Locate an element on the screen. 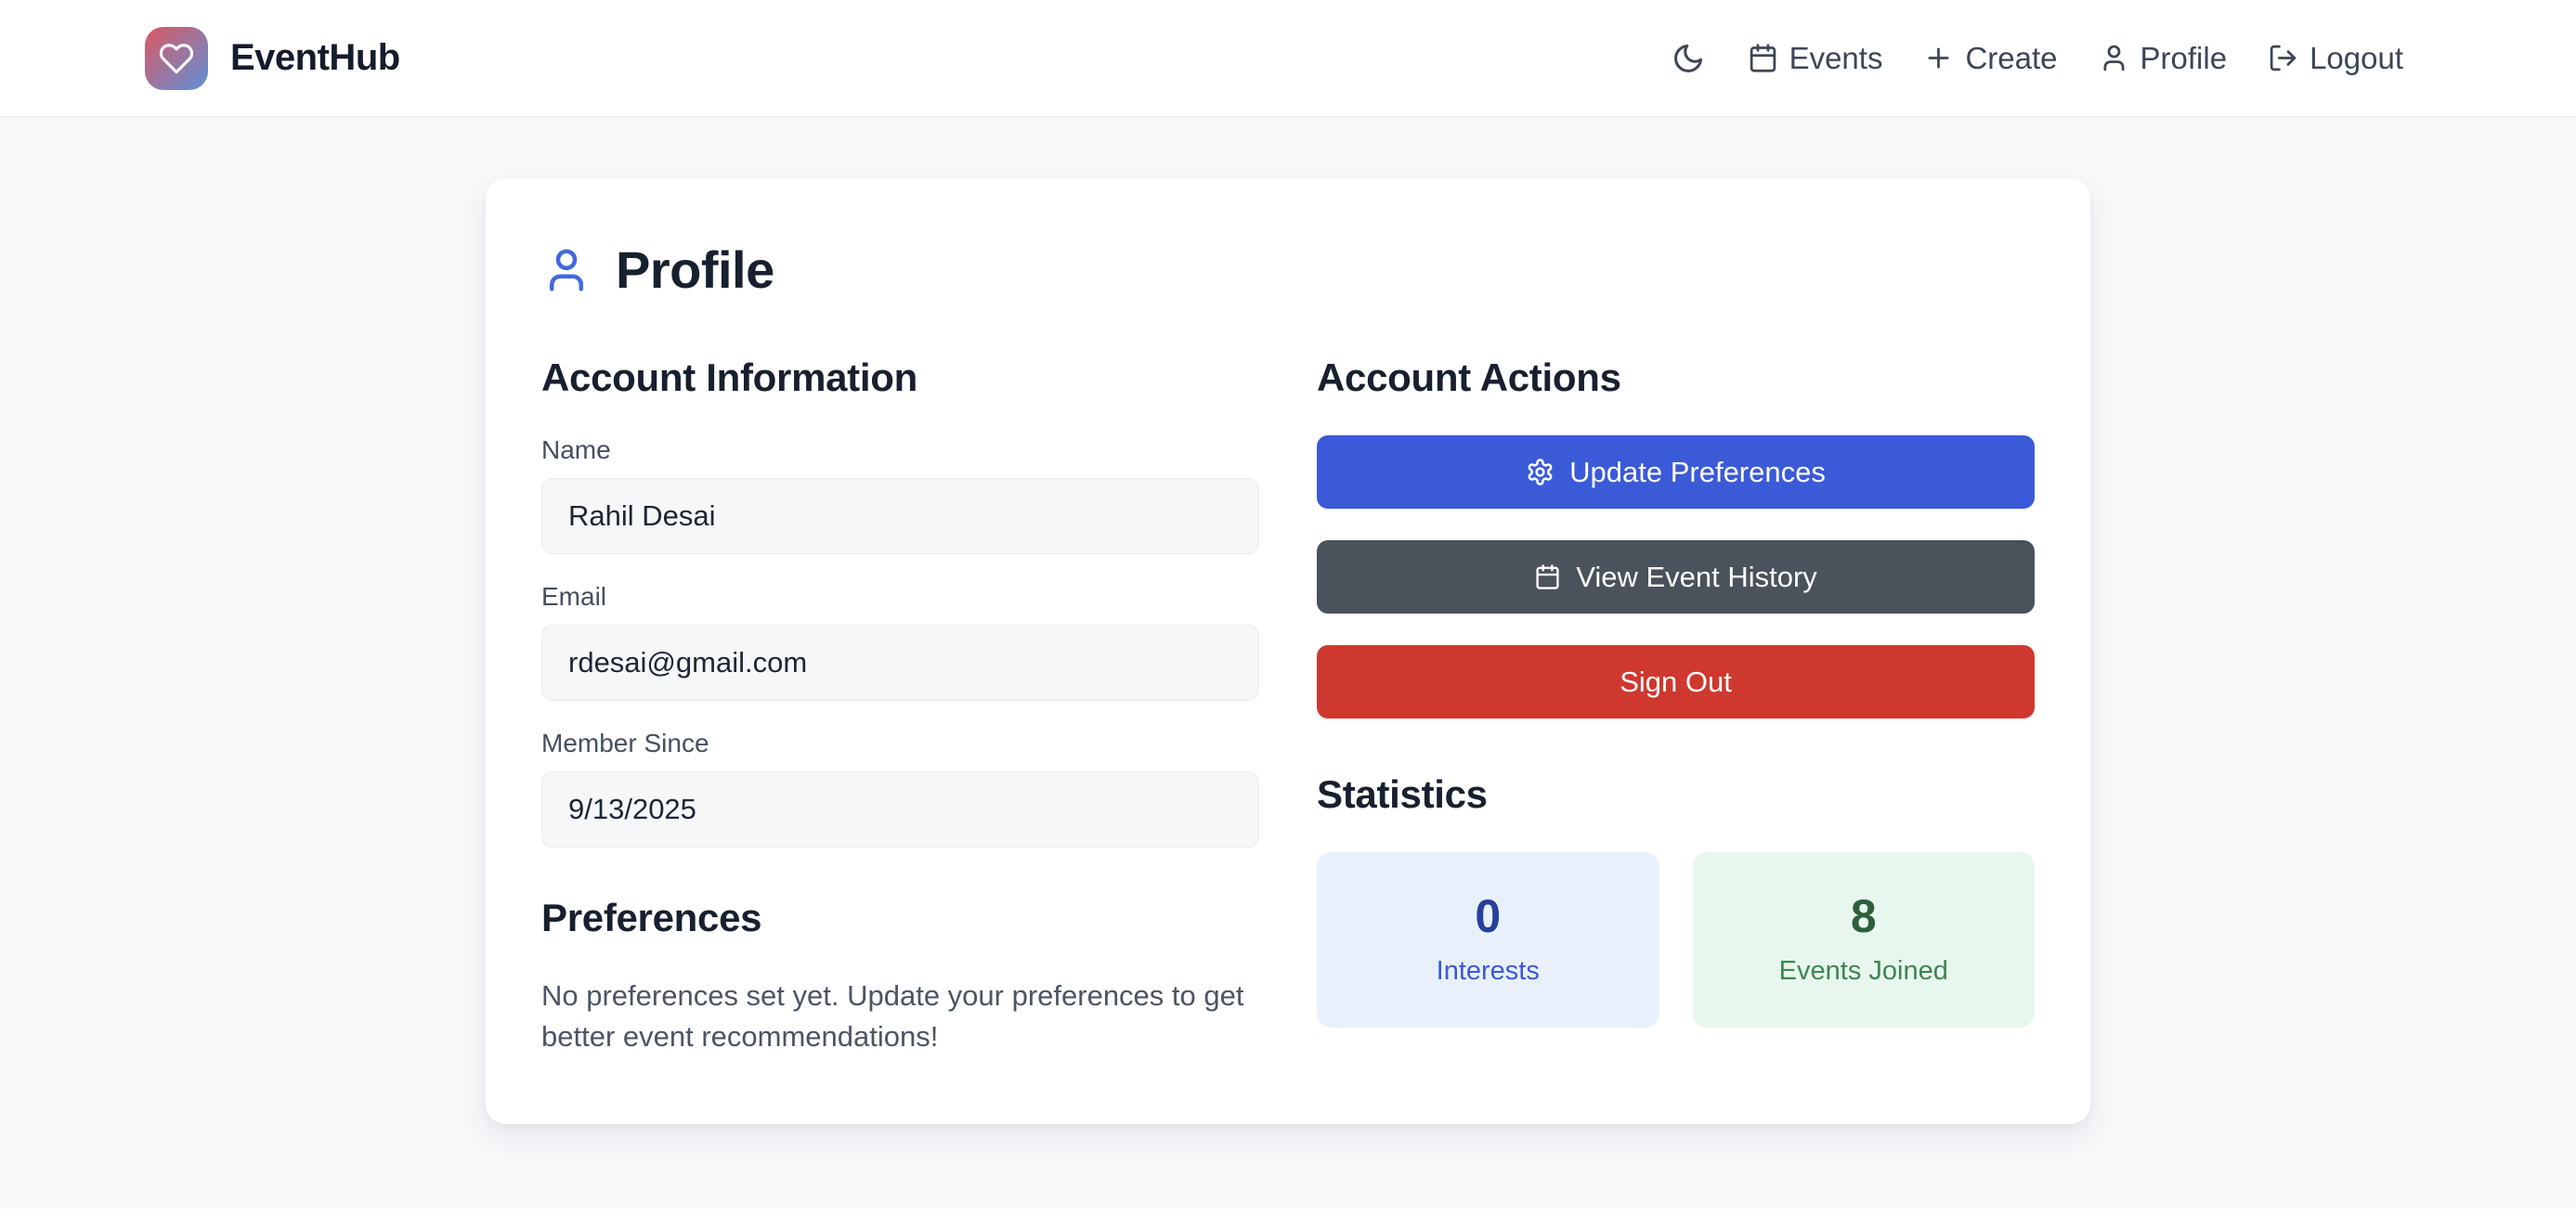 This screenshot has width=2576, height=1229. field-member-since: Member Since 9/13/2025 is located at coordinates (900, 788).